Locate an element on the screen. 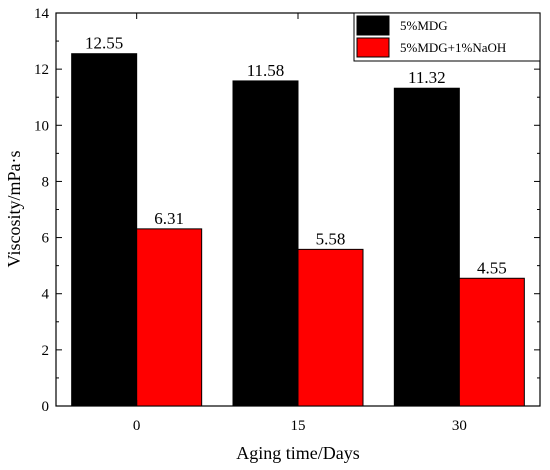  legend-label-5mdg-naoh: 5%MDG+1%NaOH is located at coordinates (453, 47).